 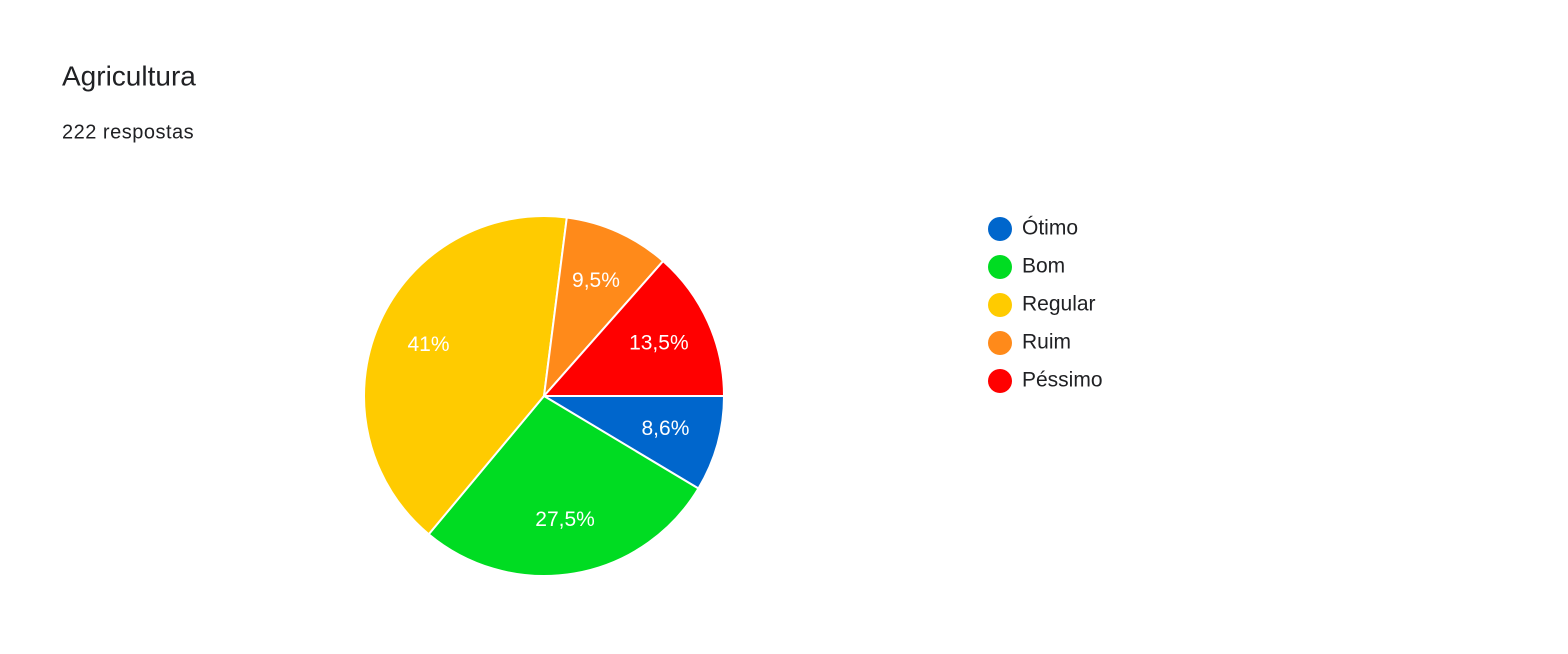 What do you see at coordinates (596, 280) in the screenshot?
I see `value-label: 9,5%` at bounding box center [596, 280].